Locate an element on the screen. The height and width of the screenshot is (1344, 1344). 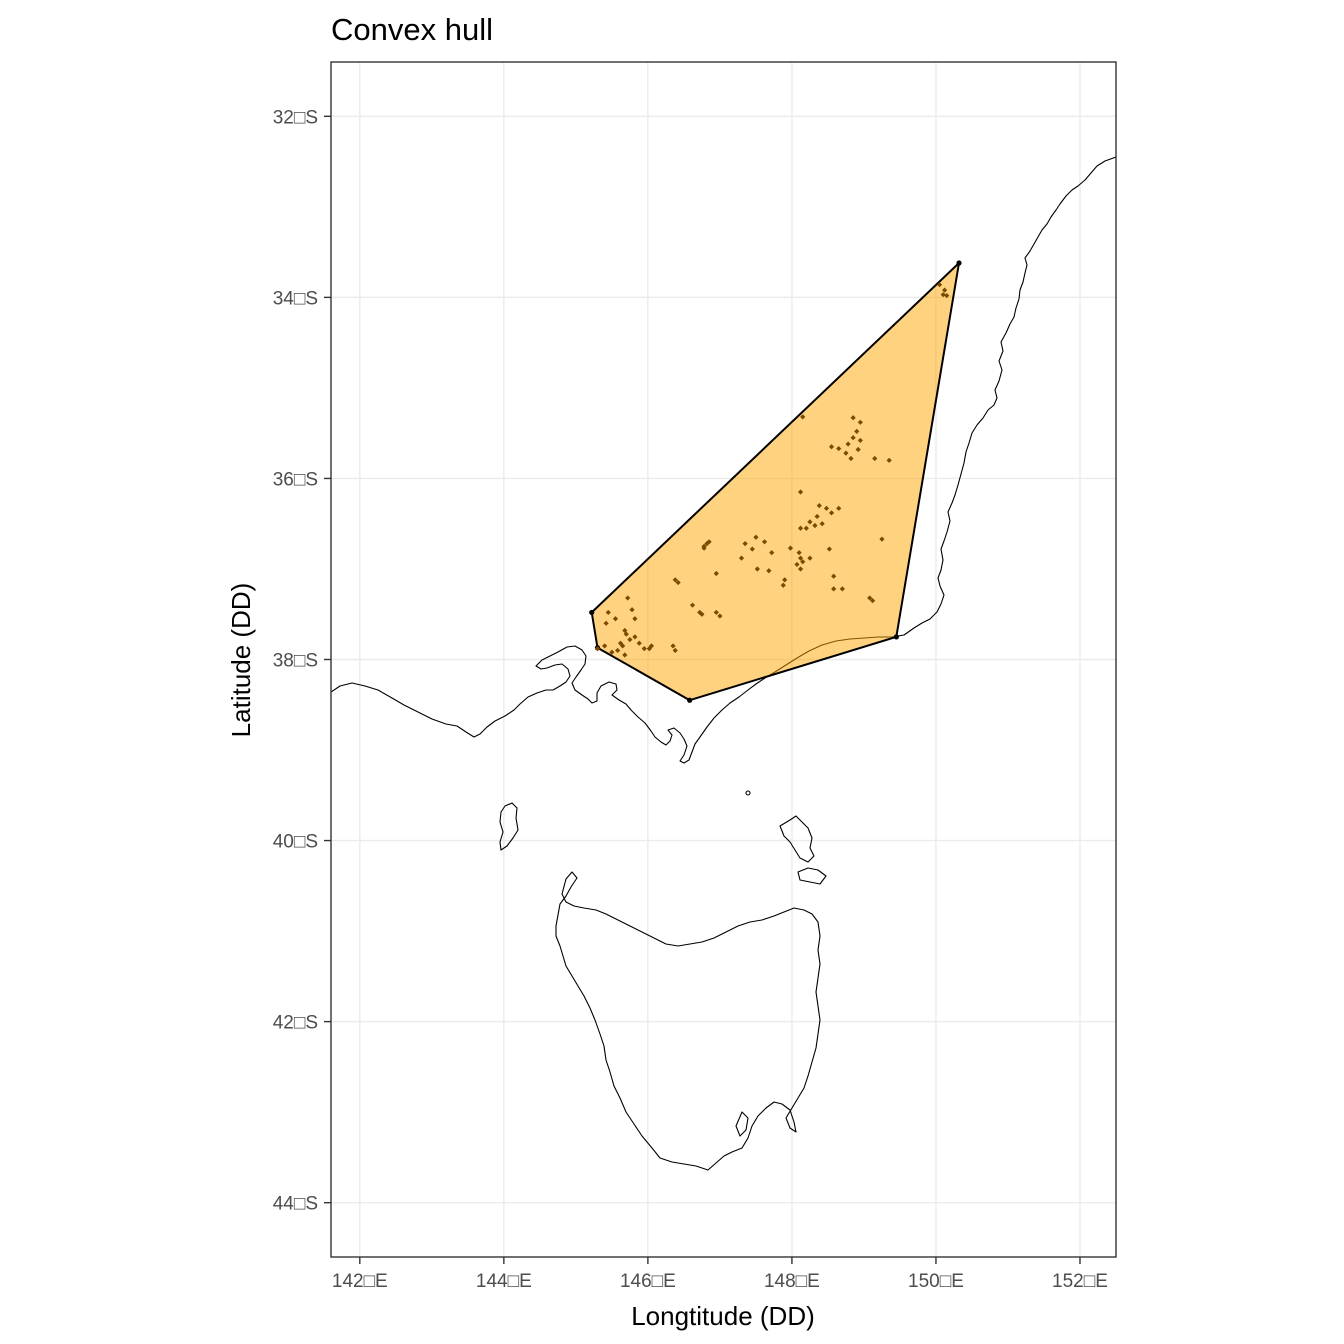
y-tick-label: 44□S is located at coordinates (295, 1204).